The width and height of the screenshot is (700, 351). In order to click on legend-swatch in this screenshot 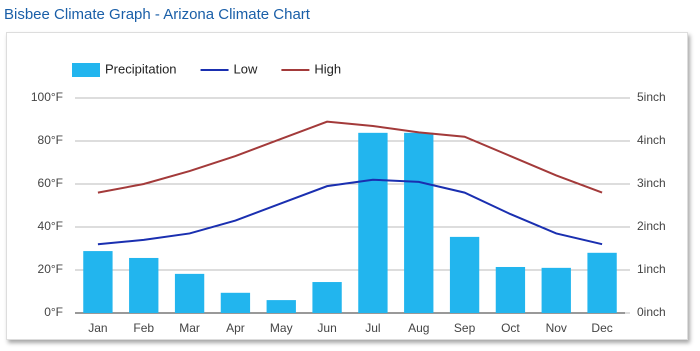, I will do `click(86, 70)`.